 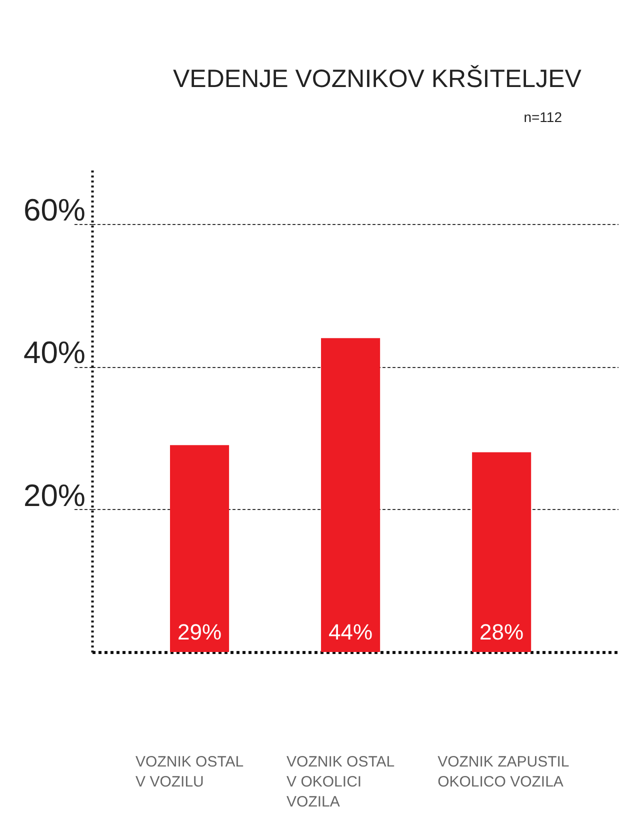 What do you see at coordinates (54, 210) in the screenshot?
I see `y-tick-label: 60%` at bounding box center [54, 210].